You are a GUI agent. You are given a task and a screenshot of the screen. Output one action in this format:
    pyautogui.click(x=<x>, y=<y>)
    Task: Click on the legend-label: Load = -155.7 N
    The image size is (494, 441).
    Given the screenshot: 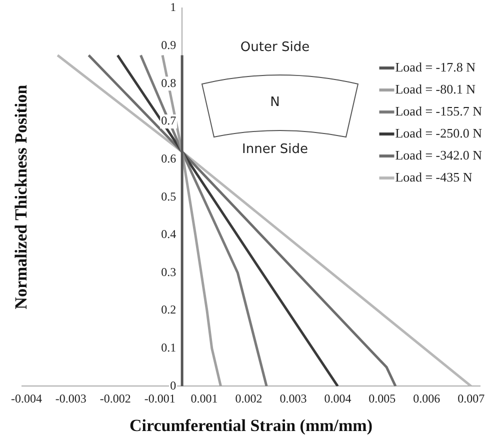 What is the action you would take?
    pyautogui.click(x=439, y=110)
    